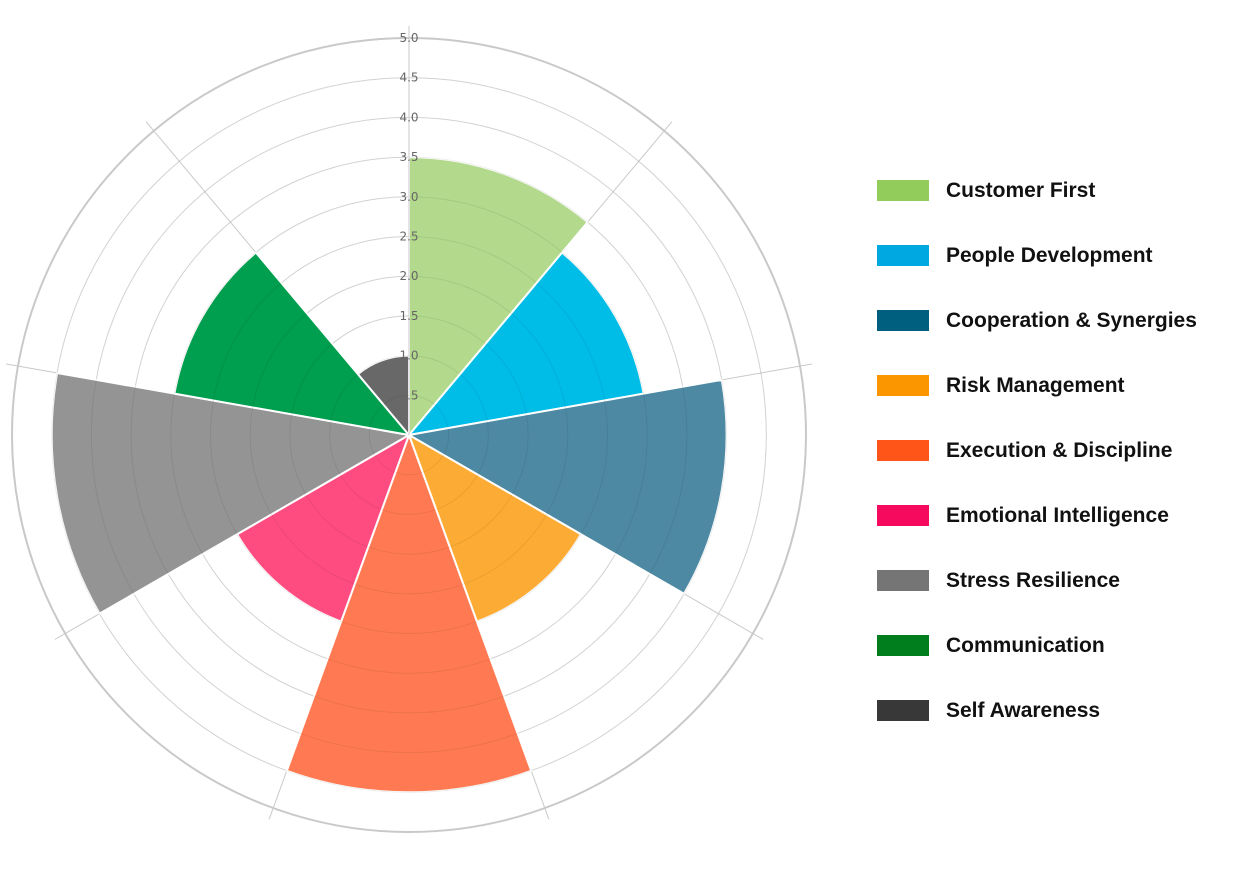 This screenshot has width=1255, height=873. I want to click on legend-item: Risk Management, so click(1062, 385).